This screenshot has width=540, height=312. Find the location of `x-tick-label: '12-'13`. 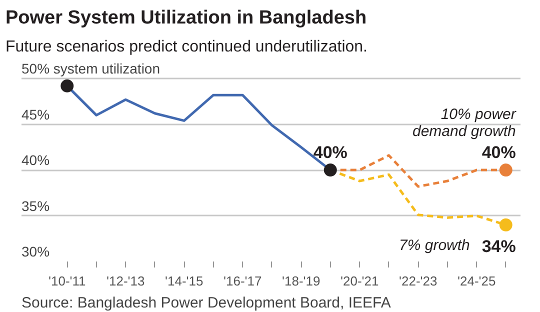

x-tick-label: '12-'13 is located at coordinates (125, 281).